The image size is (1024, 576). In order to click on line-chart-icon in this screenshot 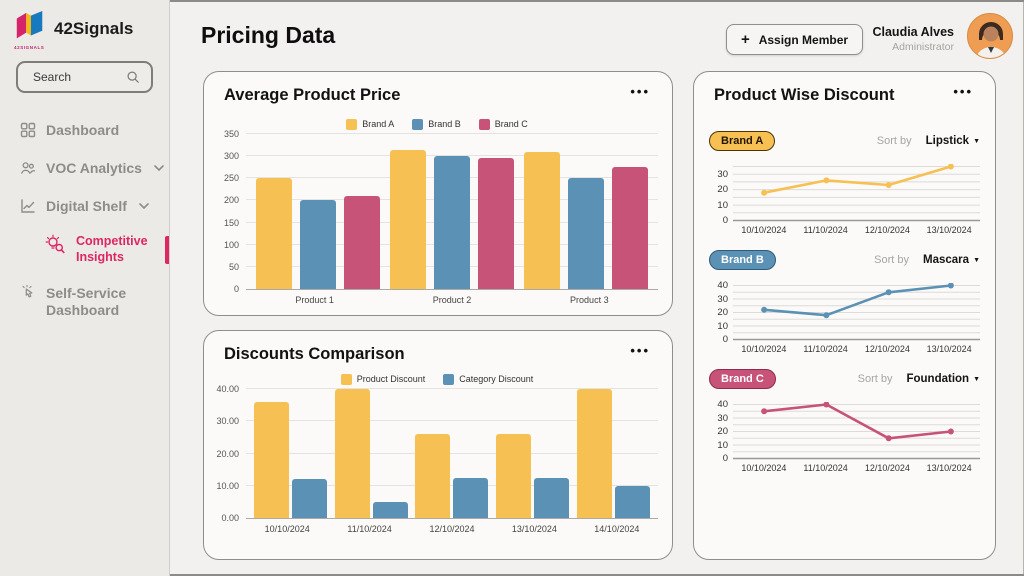, I will do `click(28, 206)`.